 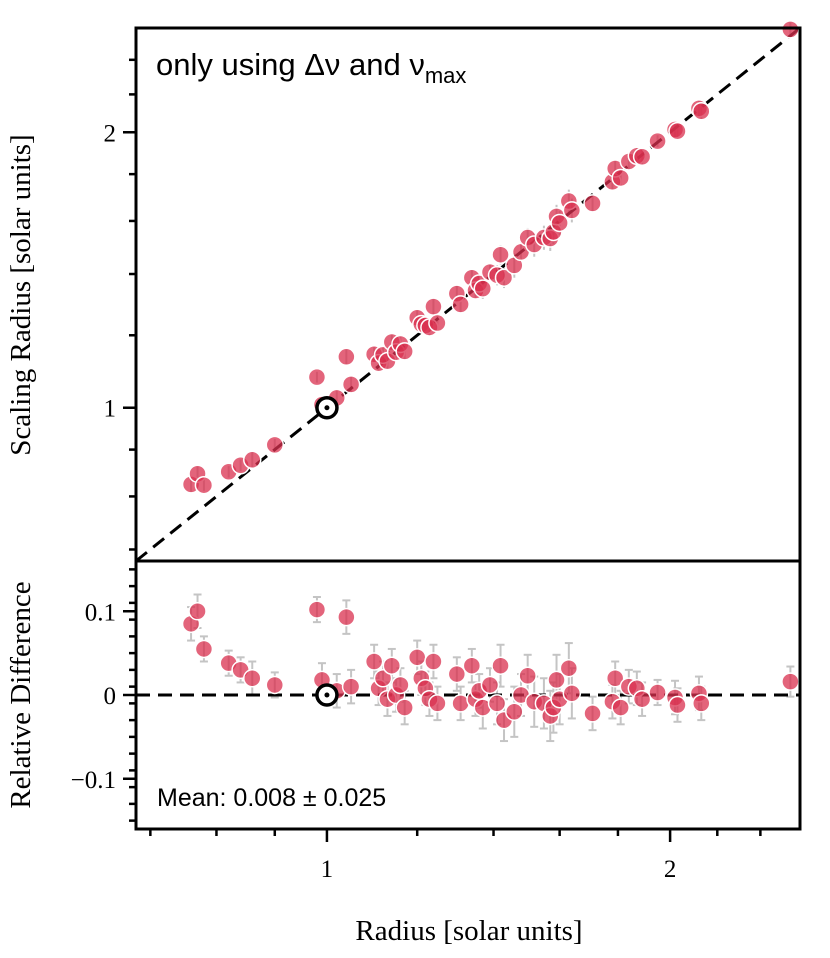 What do you see at coordinates (110, 133) in the screenshot?
I see `top-y-tick-label: 2` at bounding box center [110, 133].